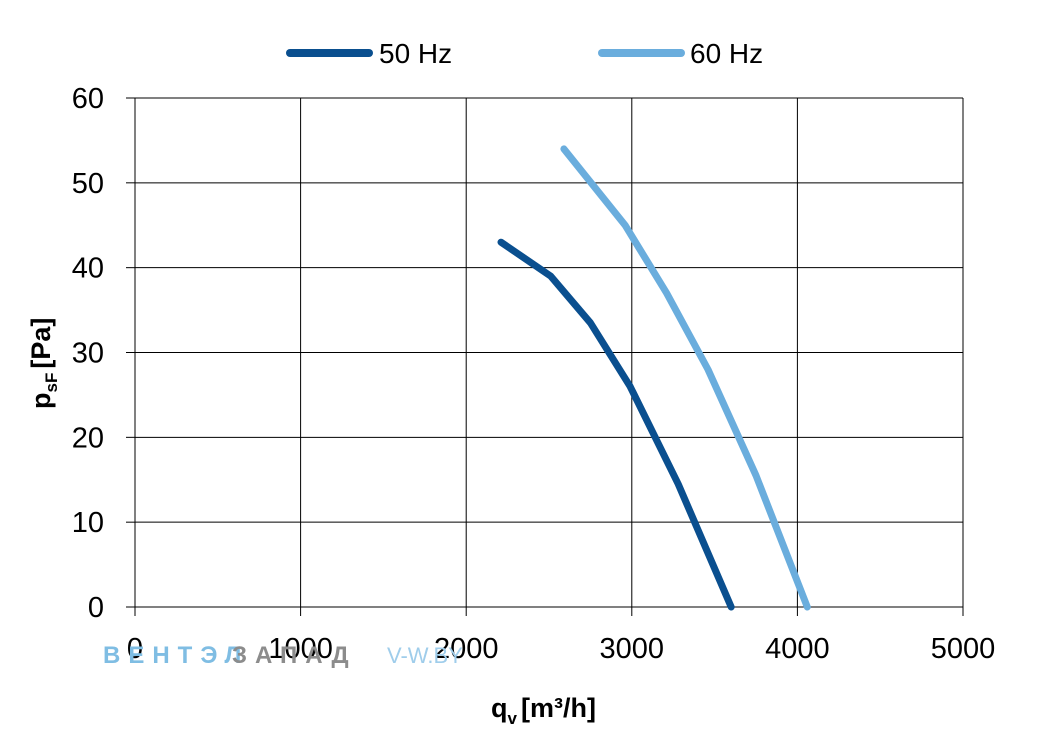  I want to click on series-line-50hz, so click(616, 424).